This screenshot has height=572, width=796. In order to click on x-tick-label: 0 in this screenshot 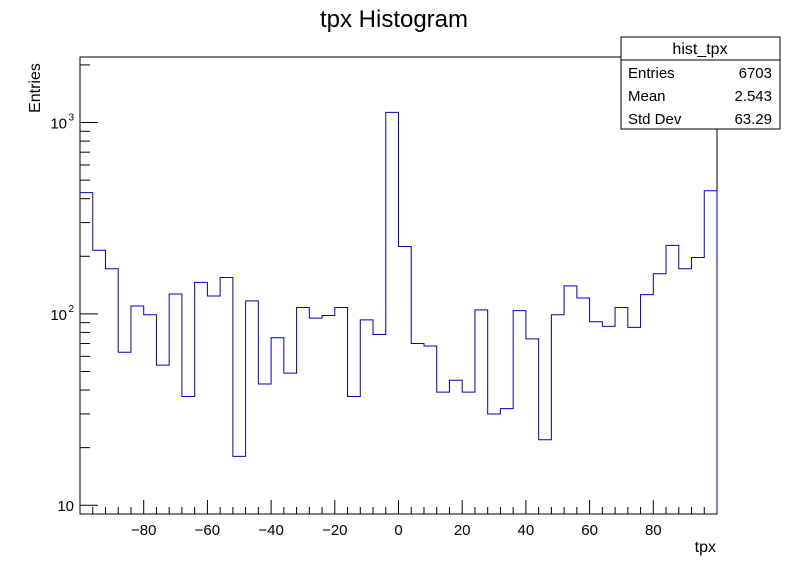, I will do `click(398, 530)`.